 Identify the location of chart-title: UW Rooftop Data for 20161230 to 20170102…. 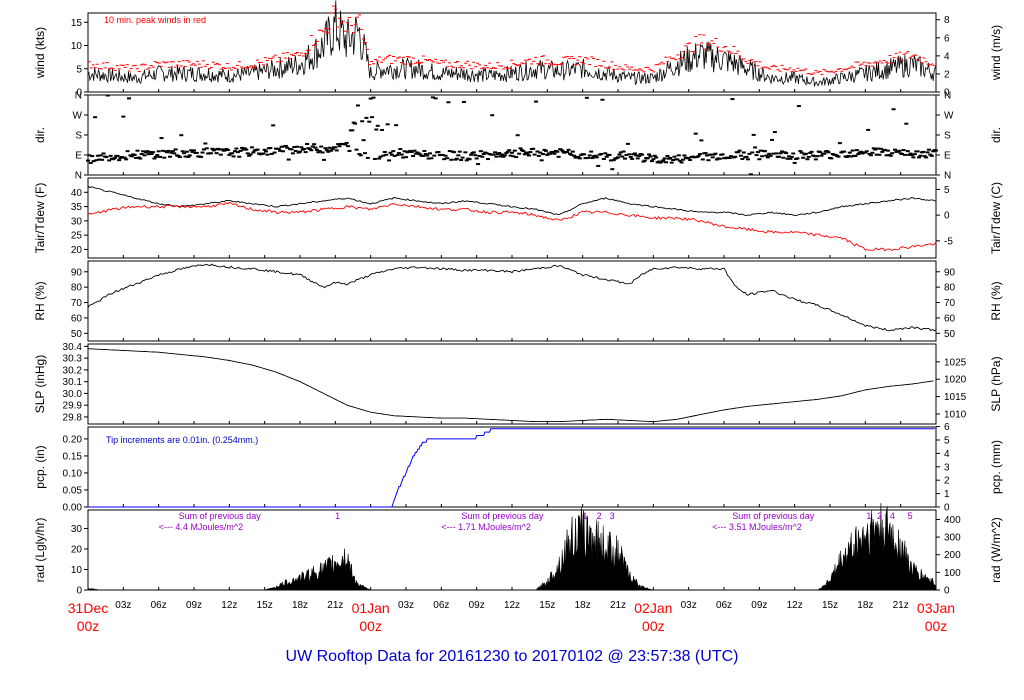
(512, 657).